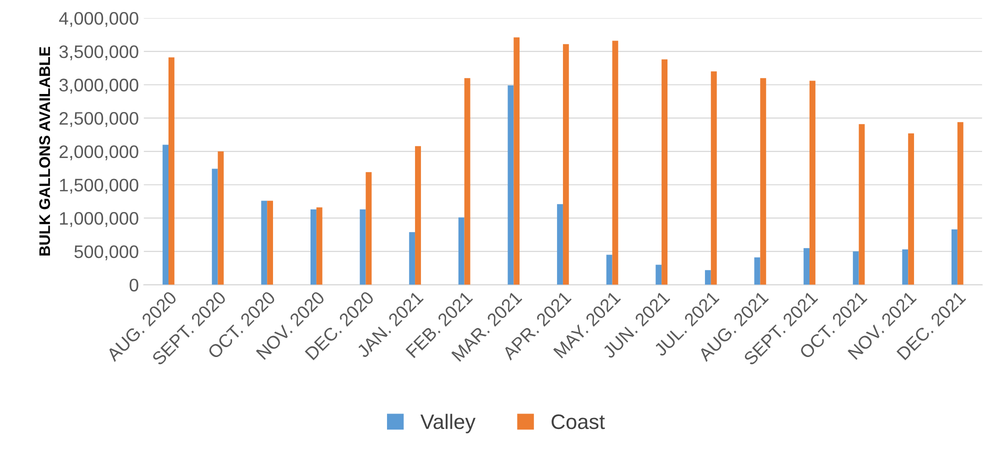  Describe the element at coordinates (98, 52) in the screenshot. I see `y-tick-label: 3,500,000` at that location.